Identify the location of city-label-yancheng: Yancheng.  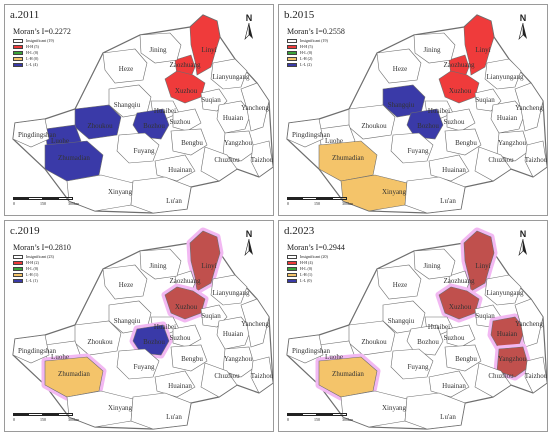
(255, 324).